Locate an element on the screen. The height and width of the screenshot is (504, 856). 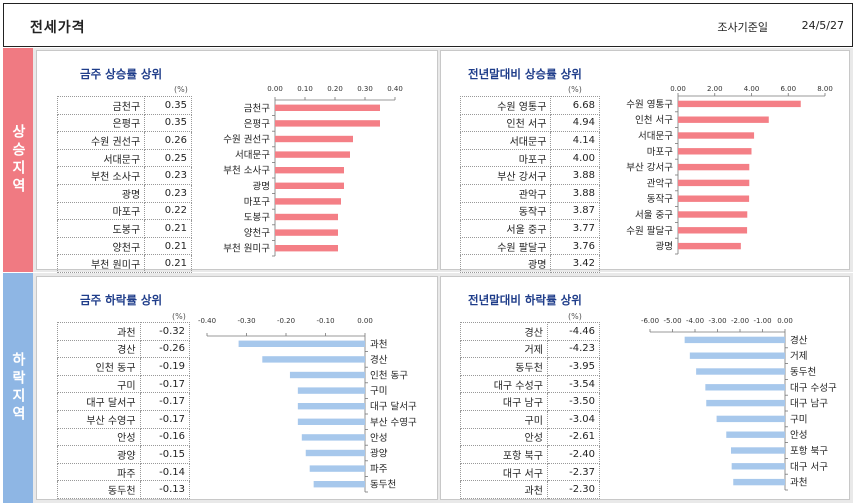
table-row: 포항 북구 -2.40 is located at coordinates (530, 454).